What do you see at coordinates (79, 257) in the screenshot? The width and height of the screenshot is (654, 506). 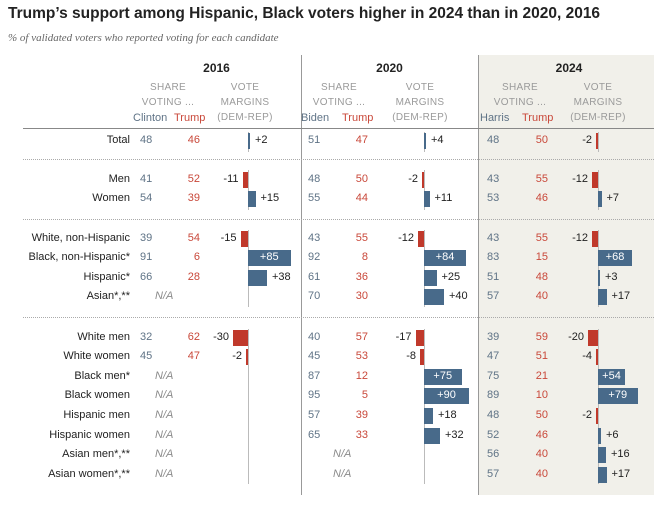 I see `row-label: Black, non-Hispanic*` at bounding box center [79, 257].